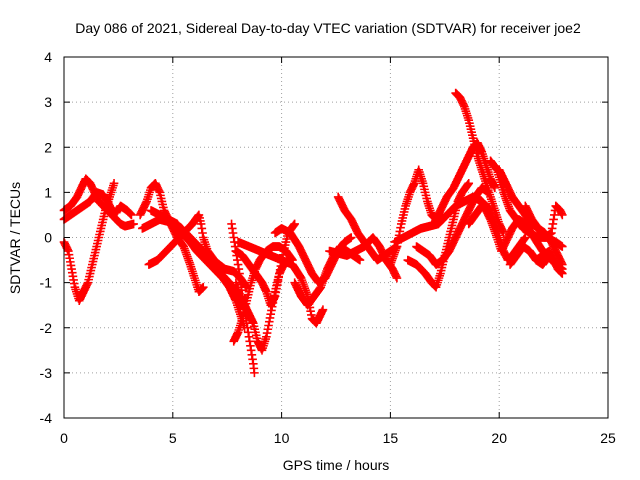 This screenshot has height=480, width=640. What do you see at coordinates (64, 438) in the screenshot?
I see `x-tick-label: 0` at bounding box center [64, 438].